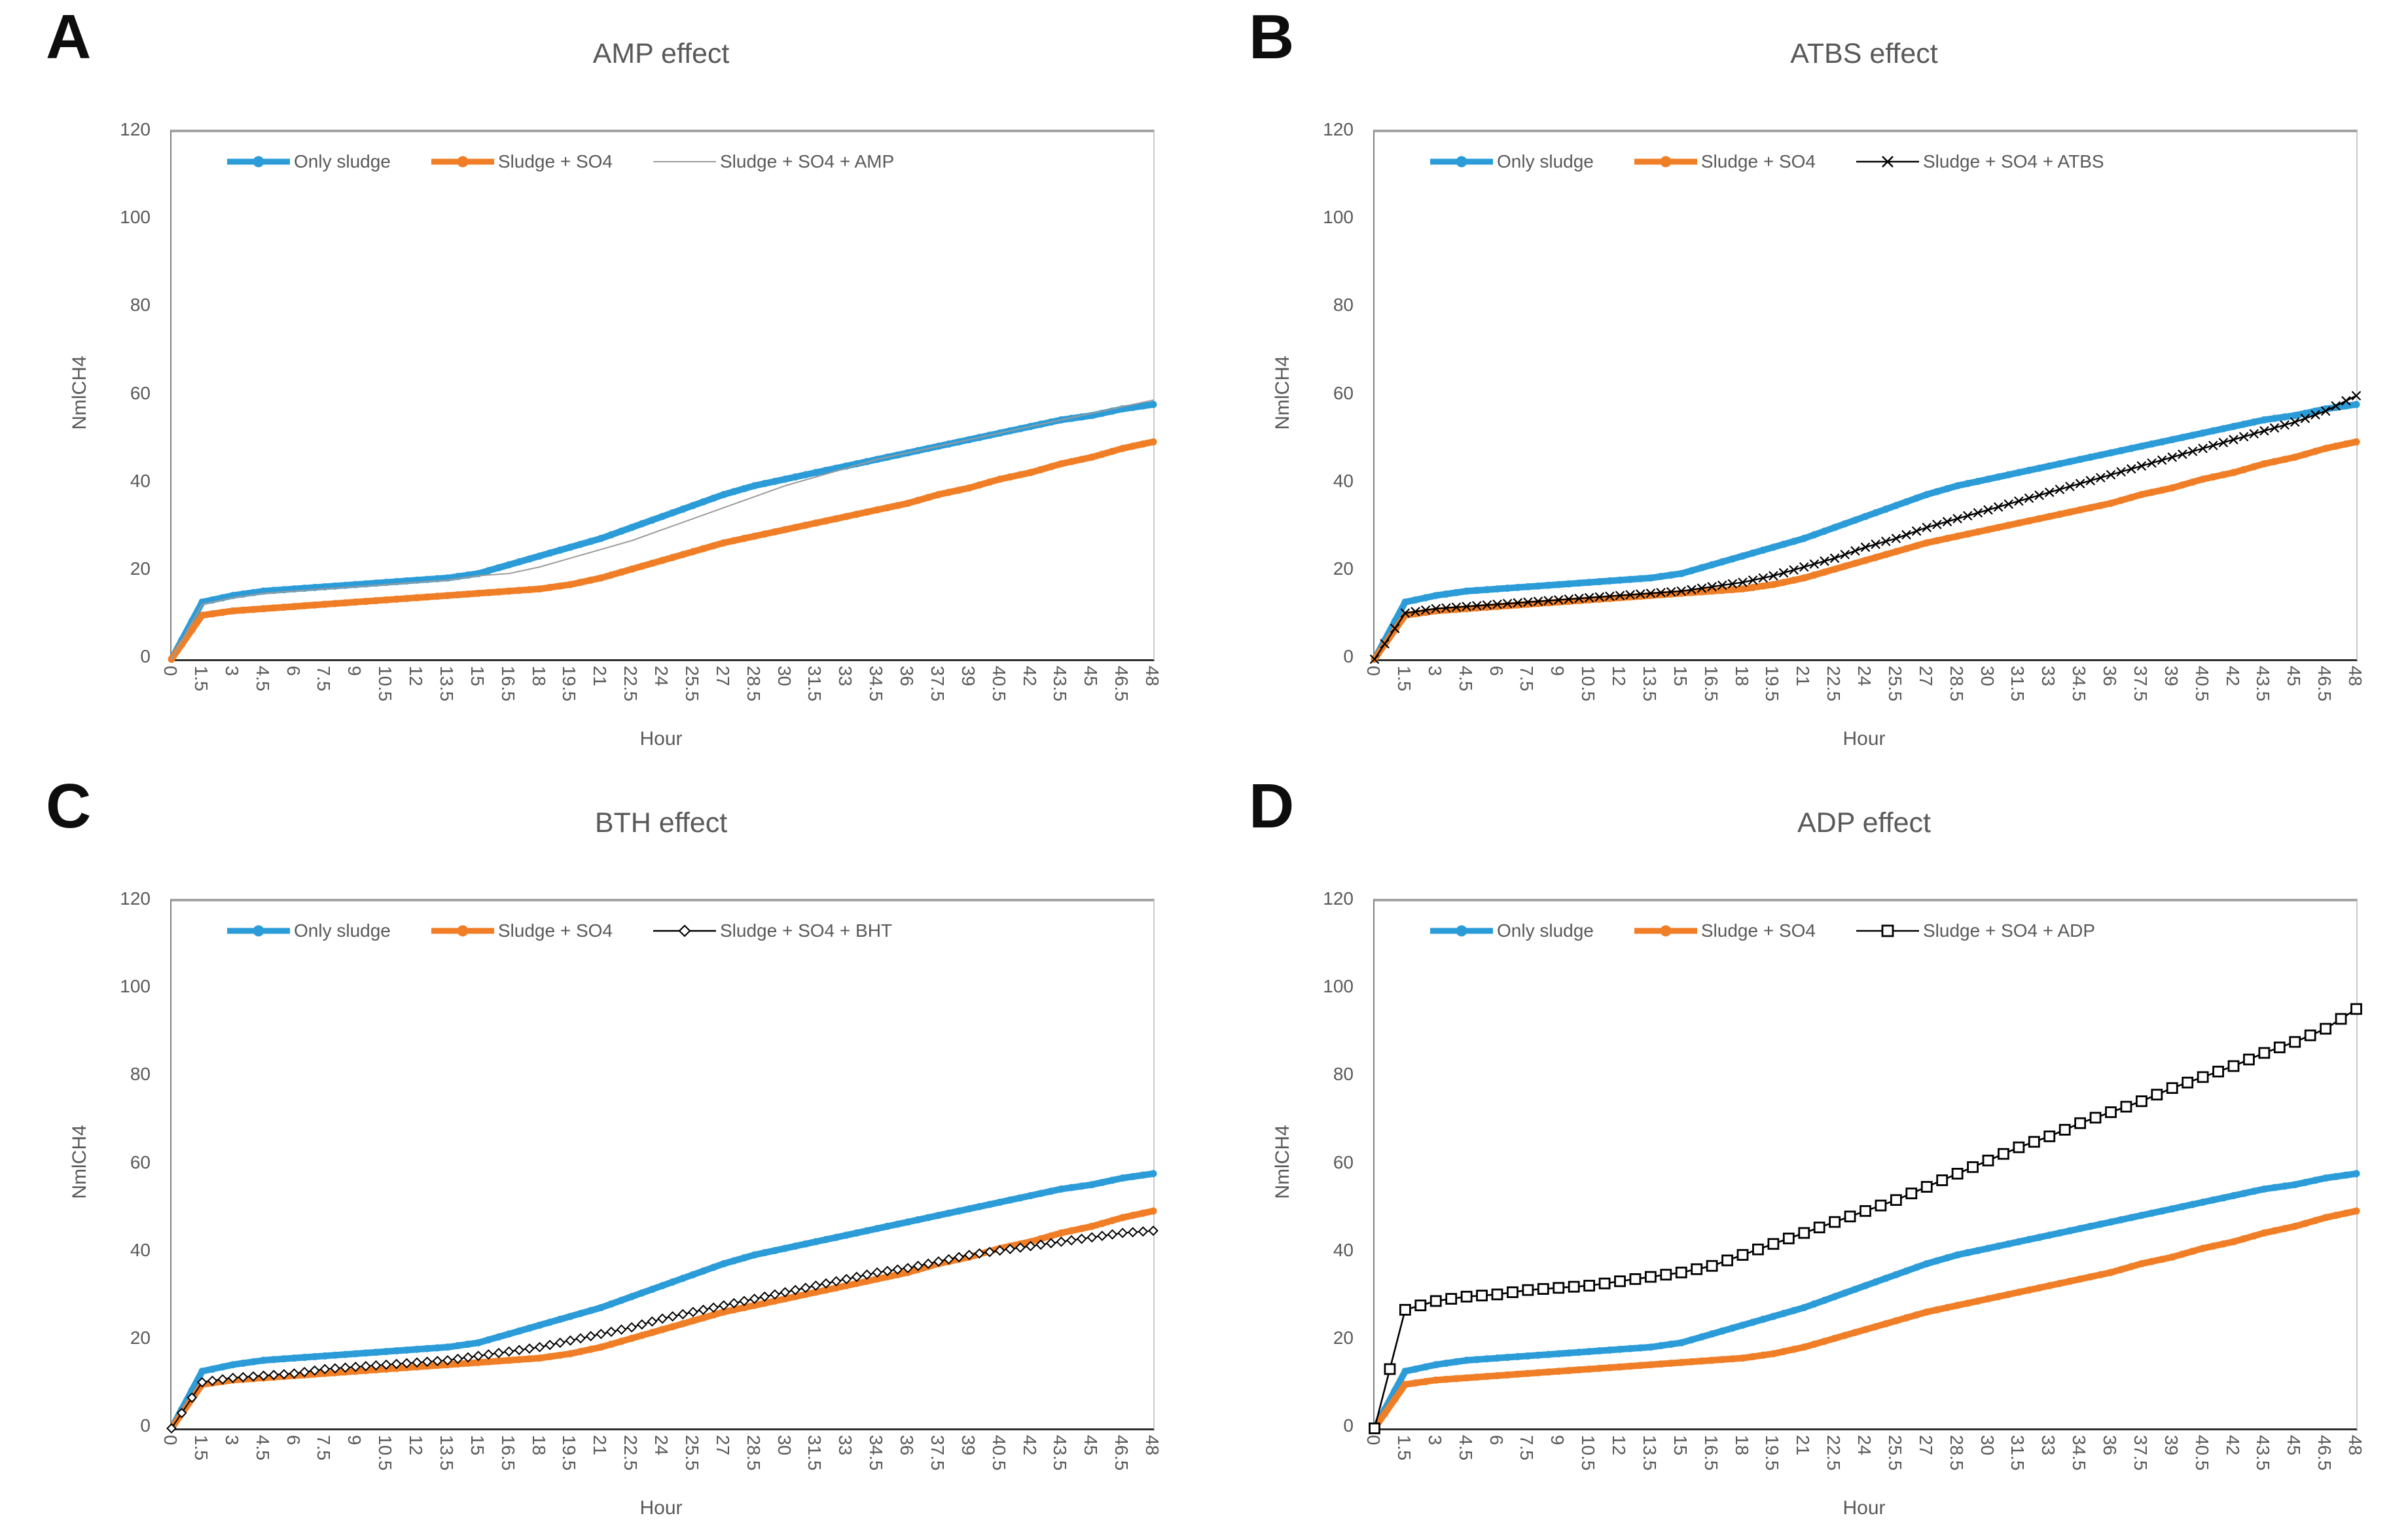 The height and width of the screenshot is (1539, 2408). I want to click on series-sludge-so4-bht, so click(662, 1329).